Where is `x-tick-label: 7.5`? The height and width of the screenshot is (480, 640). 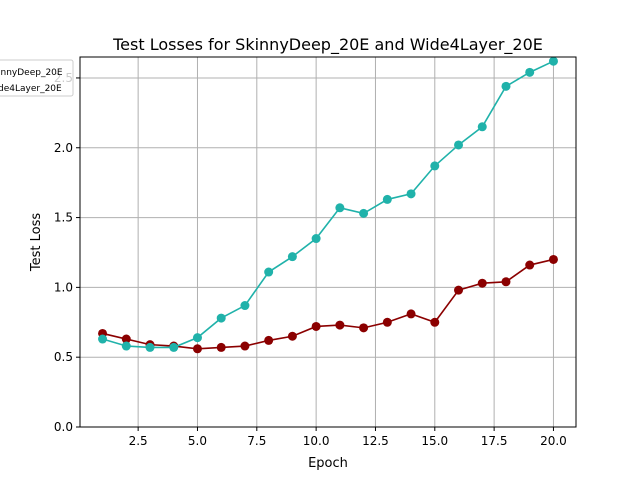
x-tick-label: 7.5 is located at coordinates (256, 441).